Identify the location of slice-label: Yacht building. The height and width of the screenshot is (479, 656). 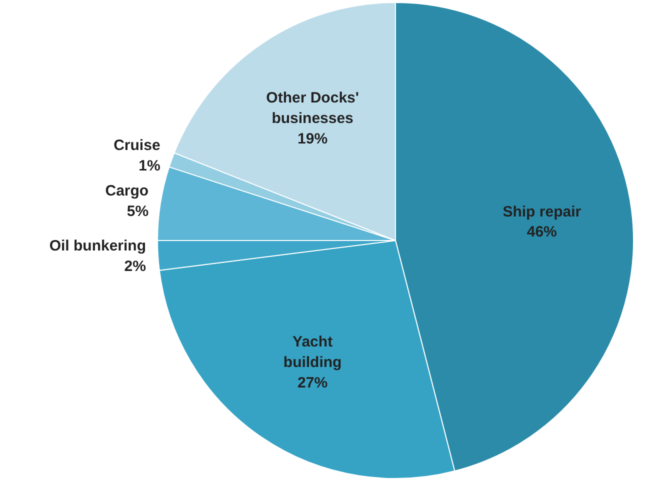
(312, 353).